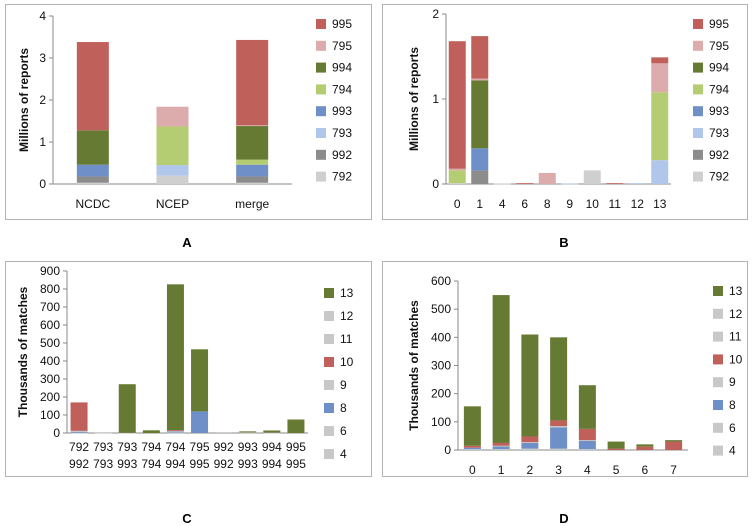 The height and width of the screenshot is (526, 753). What do you see at coordinates (719, 89) in the screenshot?
I see `pb-legend-label-794: 794` at bounding box center [719, 89].